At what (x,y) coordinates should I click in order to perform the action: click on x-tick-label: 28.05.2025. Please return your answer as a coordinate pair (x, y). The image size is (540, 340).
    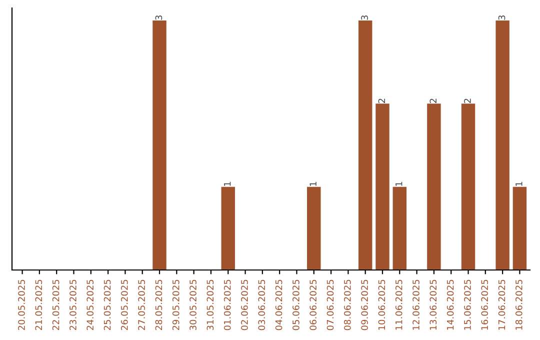
    Looking at the image, I should click on (158, 305).